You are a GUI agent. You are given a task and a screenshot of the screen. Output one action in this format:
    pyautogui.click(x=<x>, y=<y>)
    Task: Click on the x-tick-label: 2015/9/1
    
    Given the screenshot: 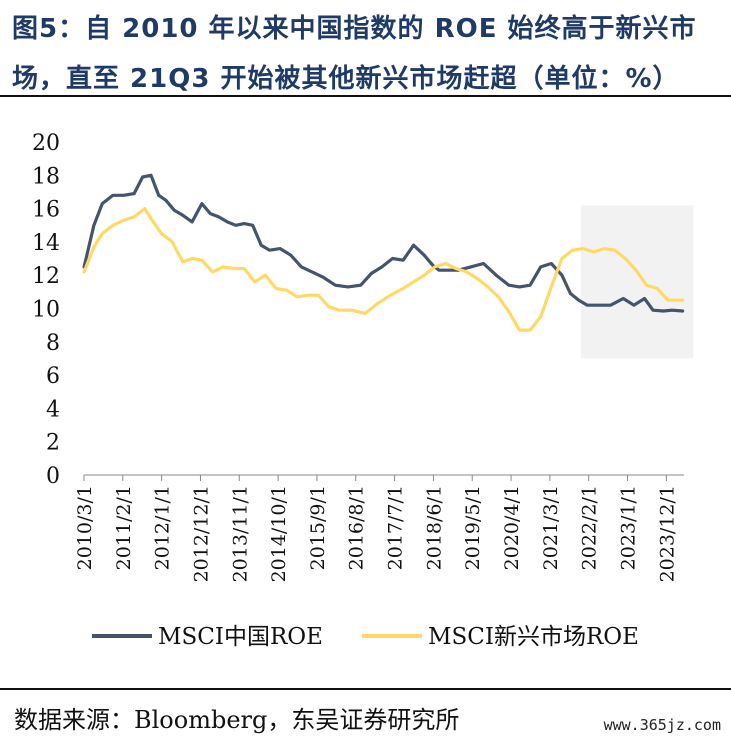 What is the action you would take?
    pyautogui.click(x=318, y=527)
    